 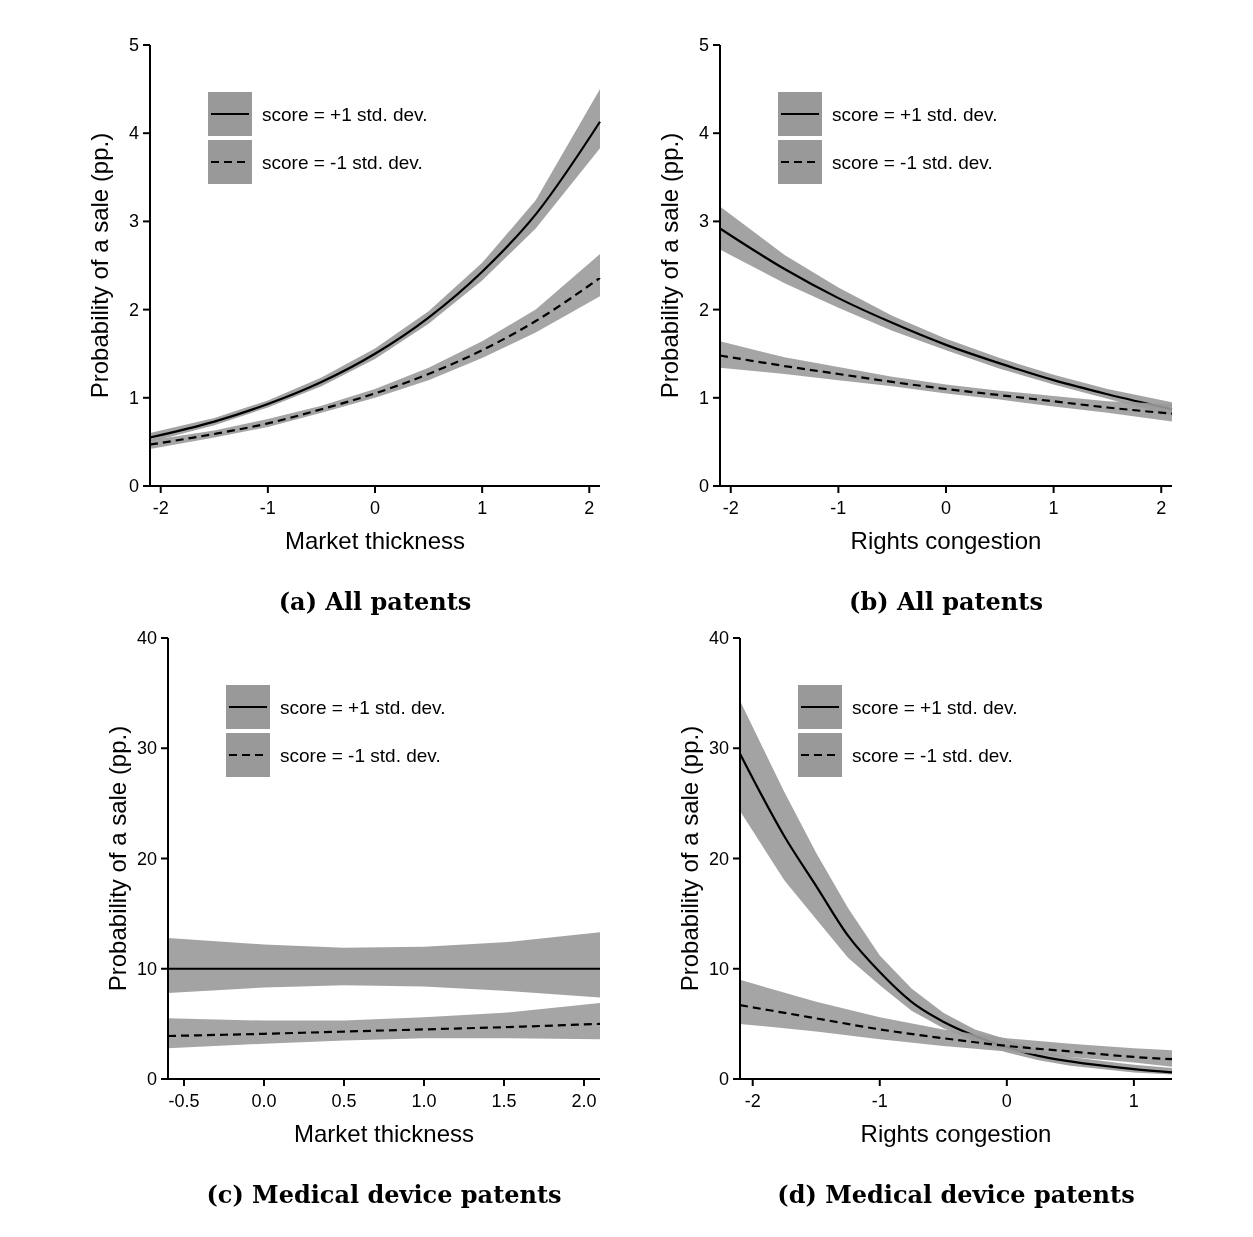 What do you see at coordinates (264, 1101) in the screenshot?
I see `x-tick-label: 0.0` at bounding box center [264, 1101].